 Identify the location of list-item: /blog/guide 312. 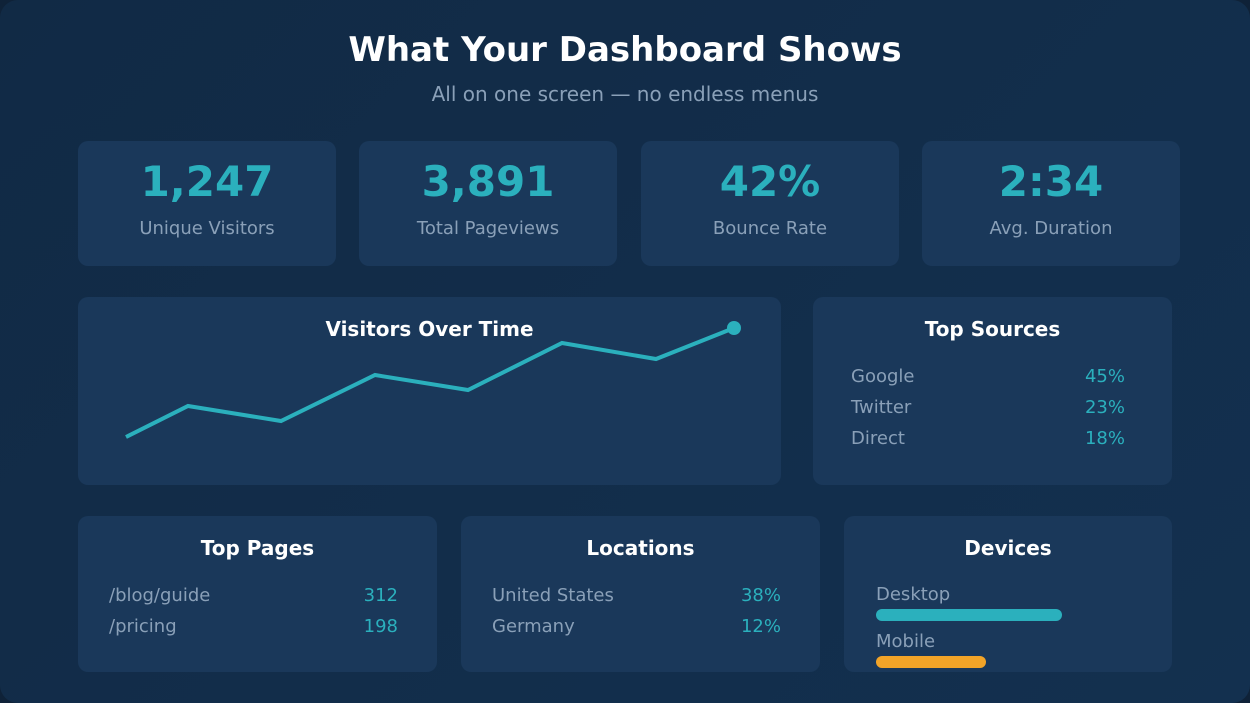
(253, 595).